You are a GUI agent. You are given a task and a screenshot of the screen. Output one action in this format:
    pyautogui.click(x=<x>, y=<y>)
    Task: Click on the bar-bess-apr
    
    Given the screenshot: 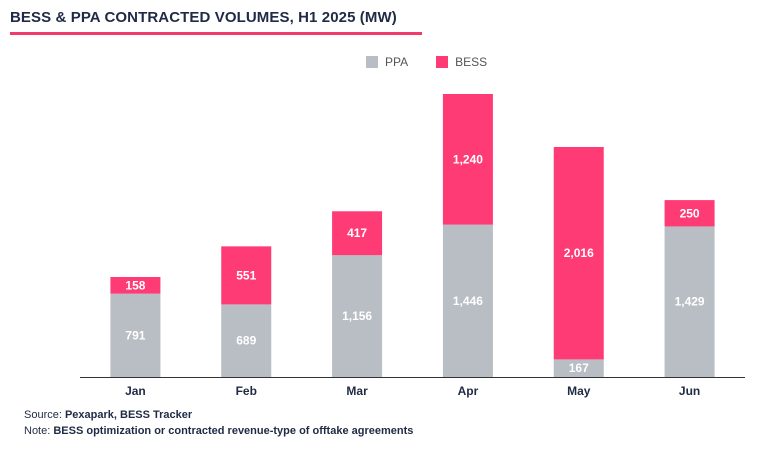 What is the action you would take?
    pyautogui.click(x=467, y=159)
    